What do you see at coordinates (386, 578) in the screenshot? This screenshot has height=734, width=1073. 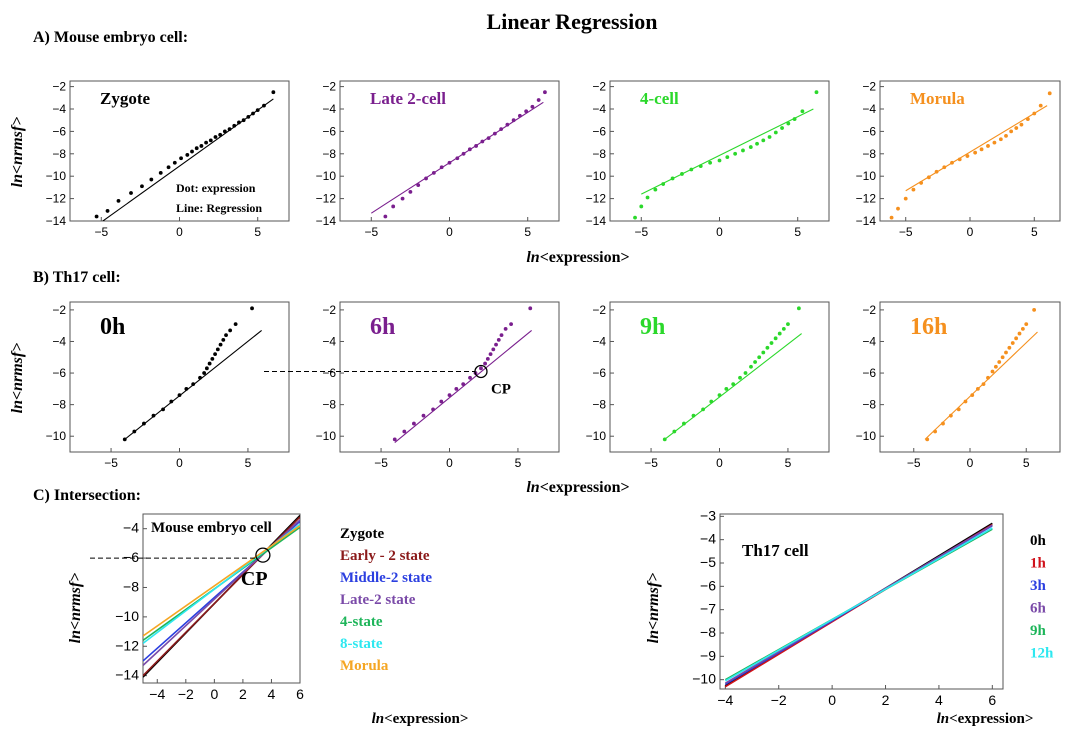 I see `legend-entry: Middle-2 state` at bounding box center [386, 578].